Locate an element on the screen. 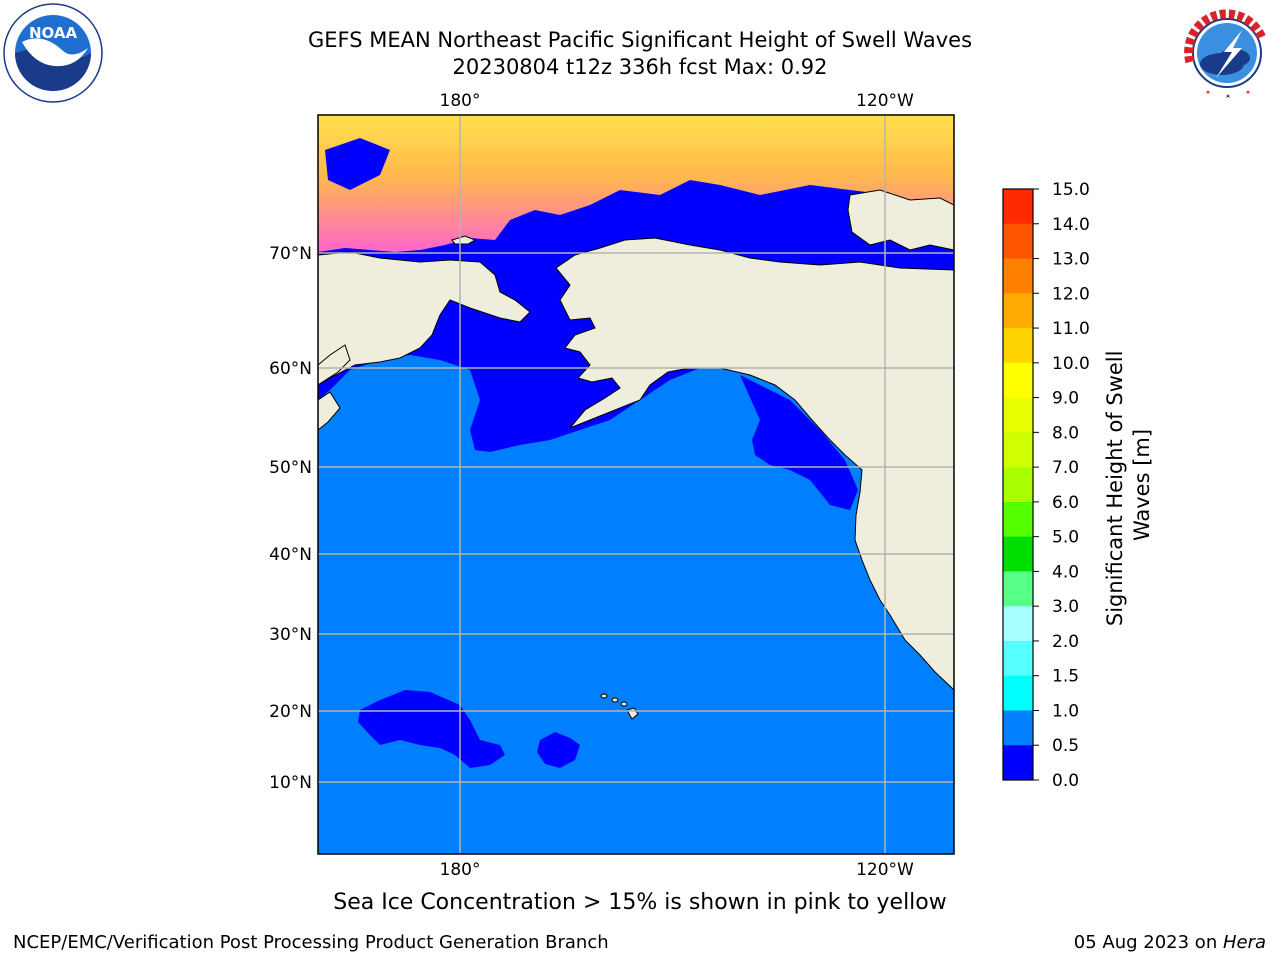 Image resolution: width=1280 pixels, height=960 pixels. nws-logo is located at coordinates (1227, 53).